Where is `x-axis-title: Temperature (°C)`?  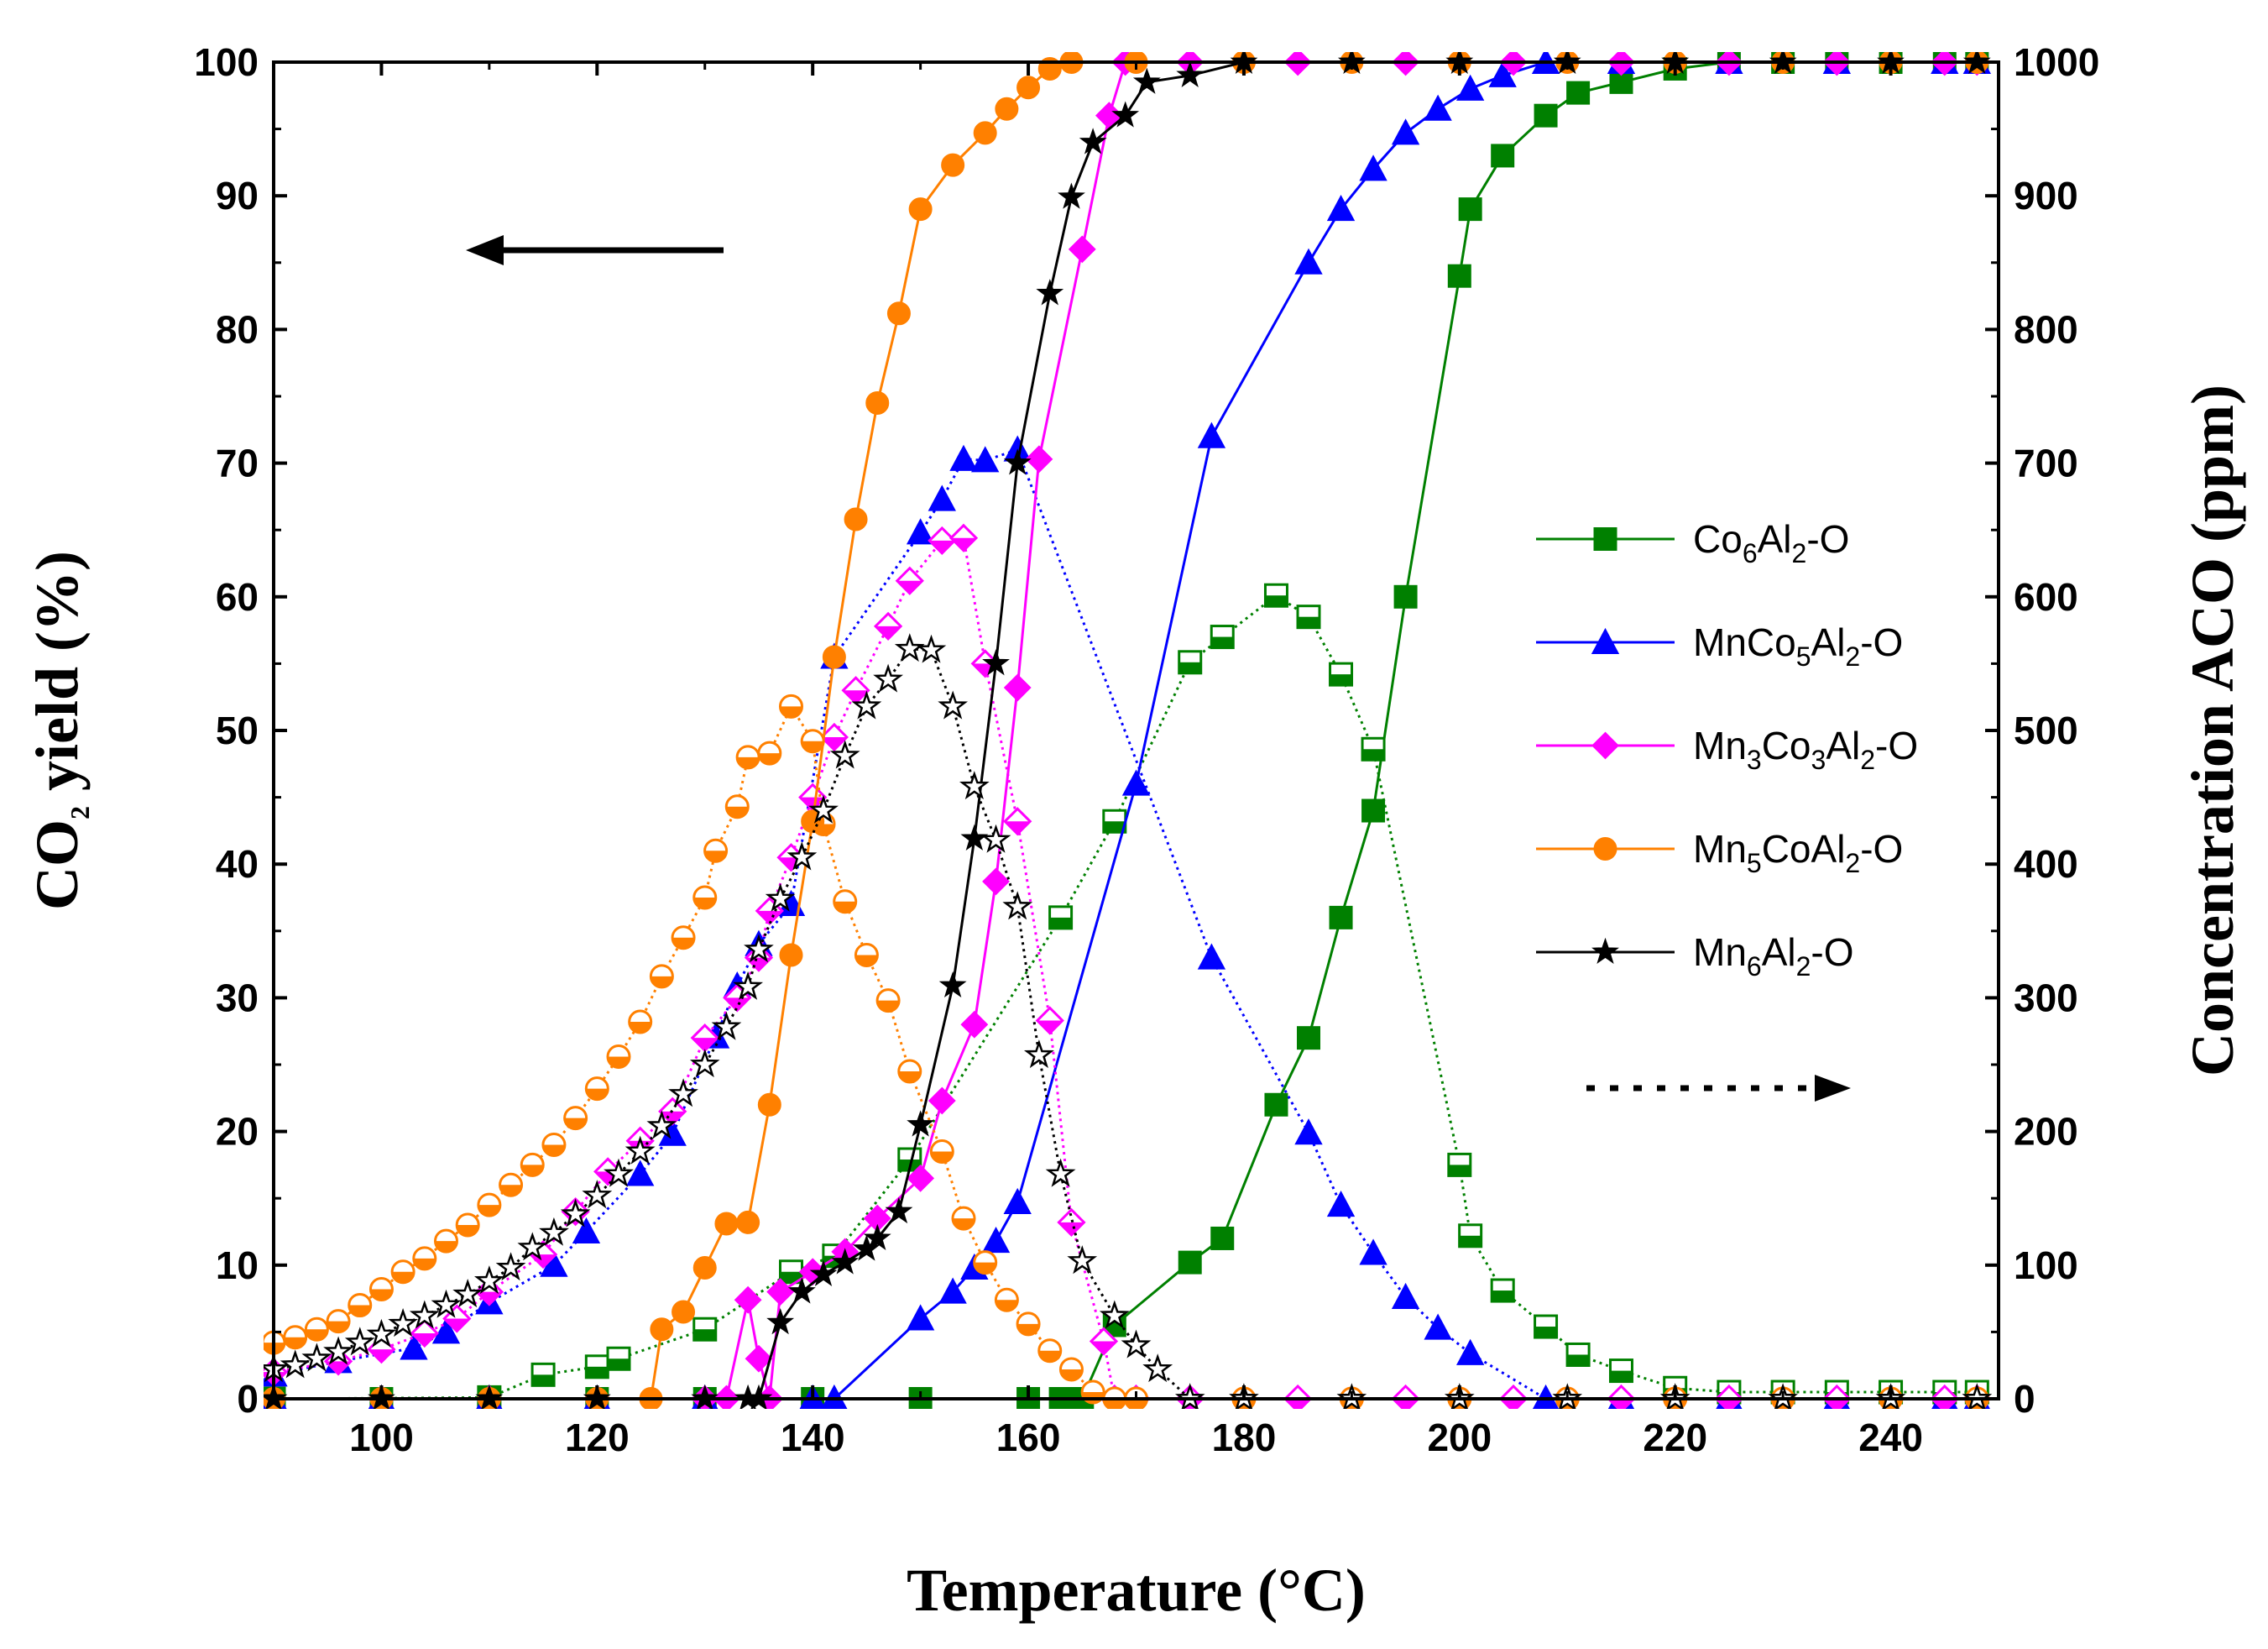 x-axis-title: Temperature (°C) is located at coordinates (1136, 1590).